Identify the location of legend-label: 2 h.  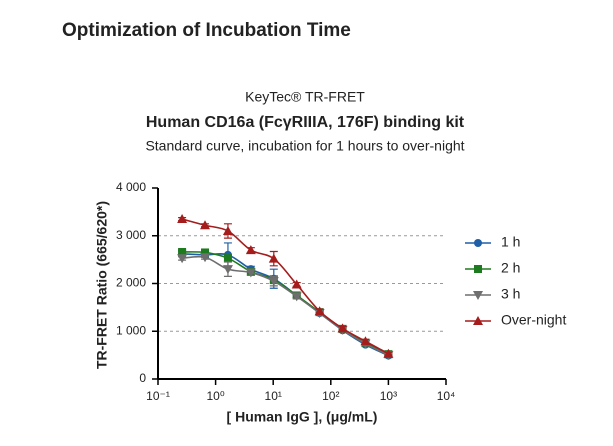
(510, 268).